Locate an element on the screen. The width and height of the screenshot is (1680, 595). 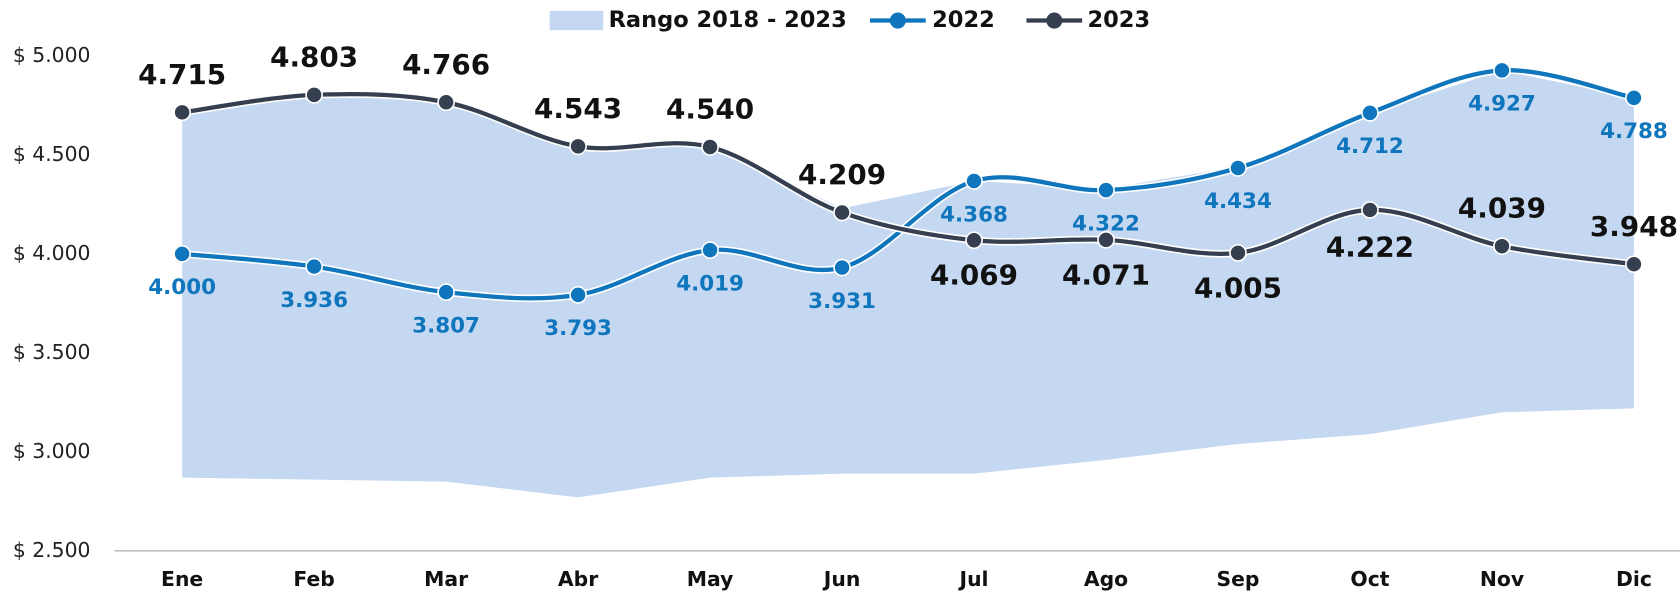
data-label: 4.005 is located at coordinates (1238, 287).